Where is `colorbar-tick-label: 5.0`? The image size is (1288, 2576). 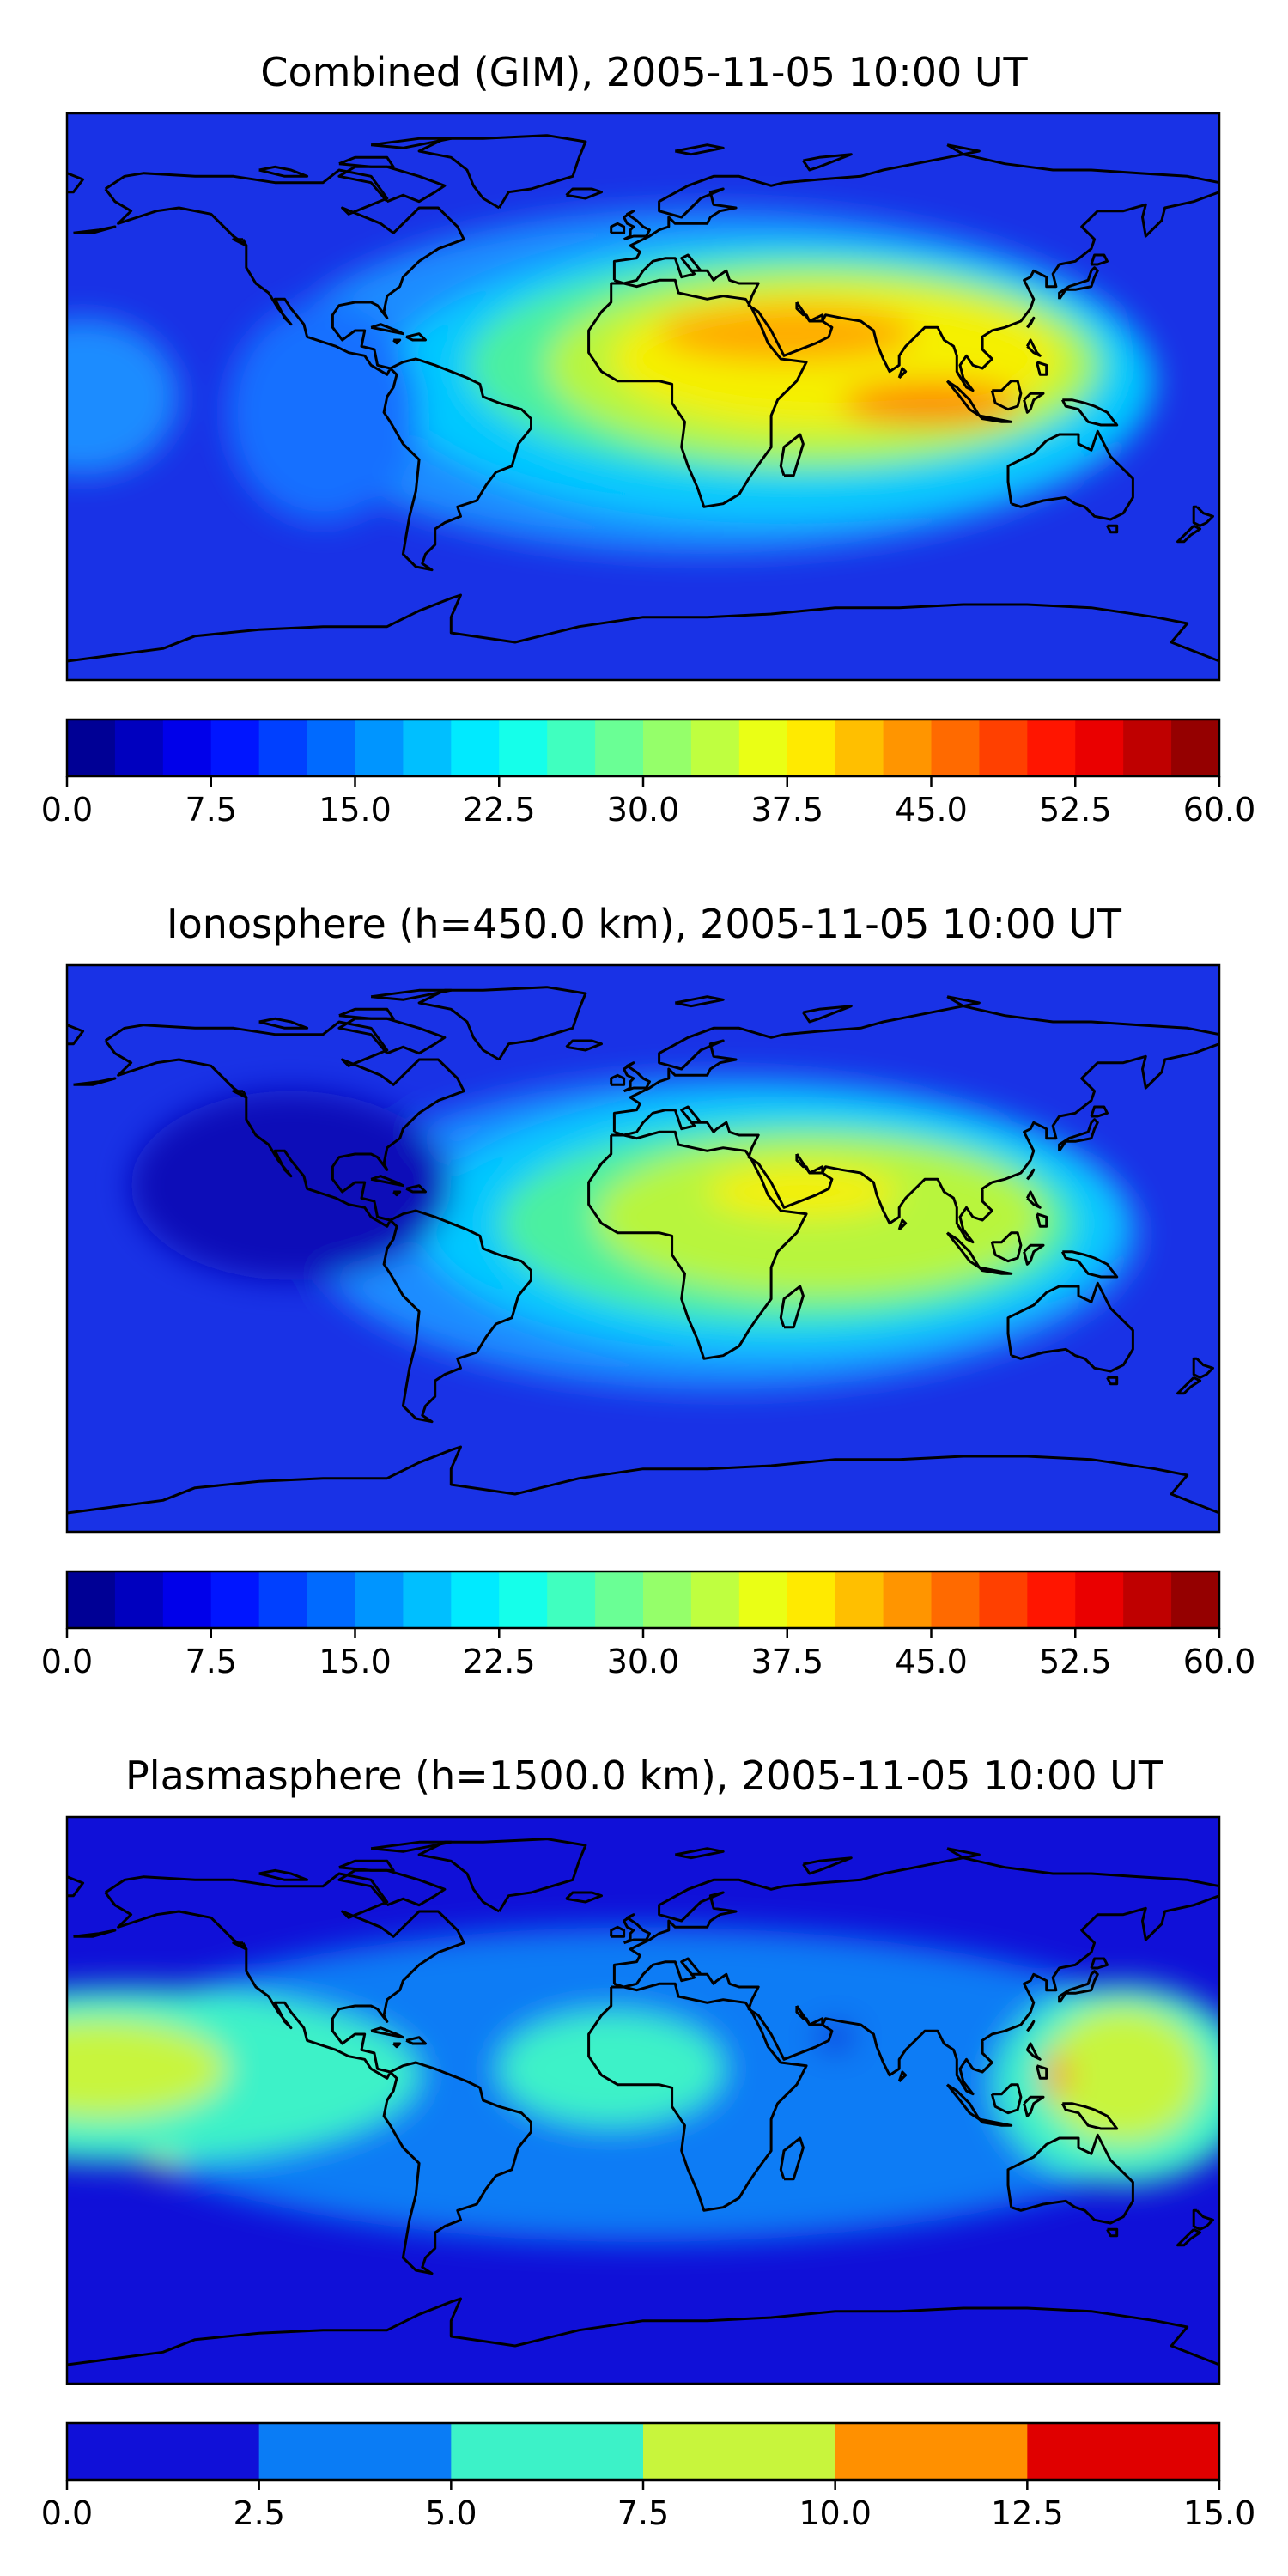
colorbar-tick-label: 5.0 is located at coordinates (451, 2513).